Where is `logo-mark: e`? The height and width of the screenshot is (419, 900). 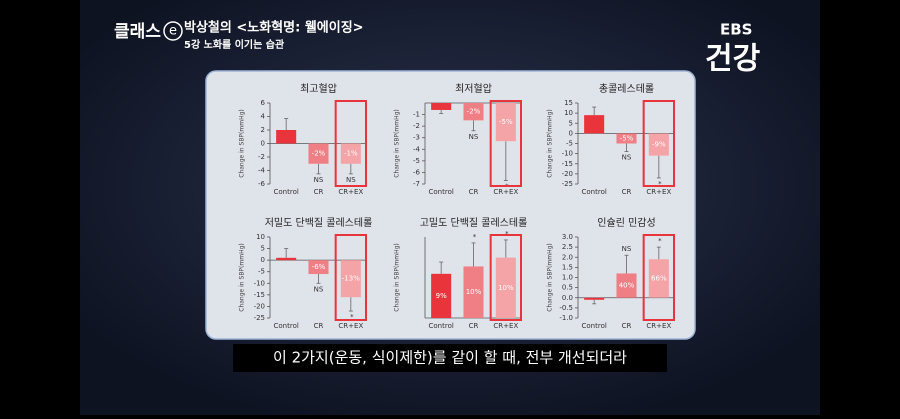
logo-mark: e is located at coordinates (173, 31).